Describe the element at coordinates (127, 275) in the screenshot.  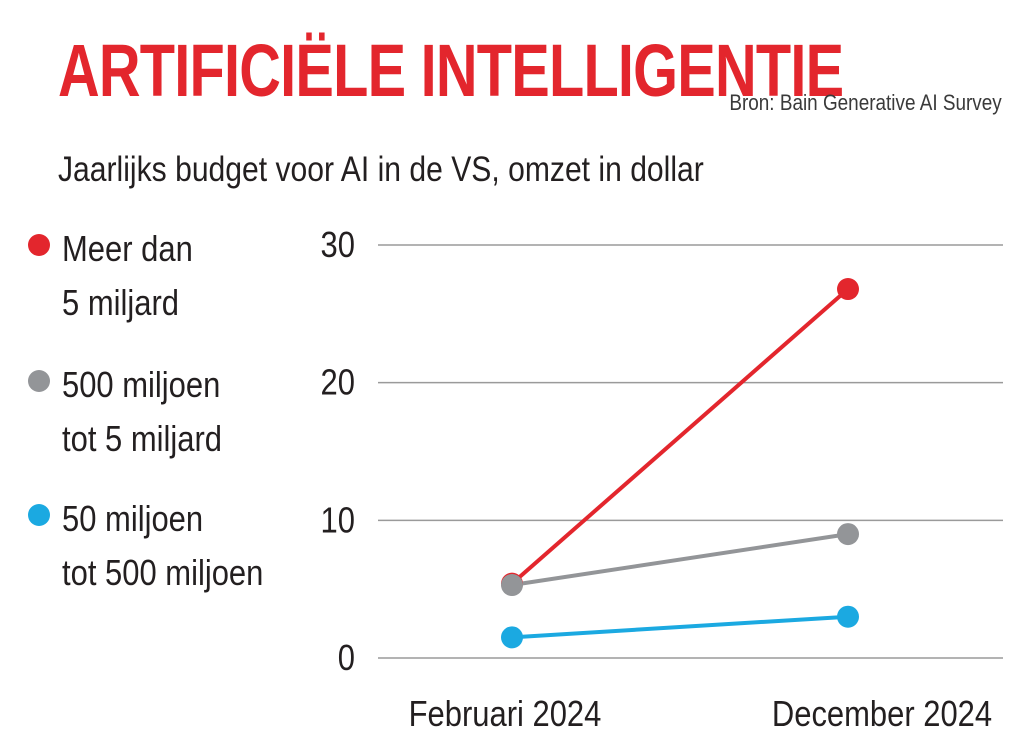
I see `legend-label: Meer dan 5 miljard` at that location.